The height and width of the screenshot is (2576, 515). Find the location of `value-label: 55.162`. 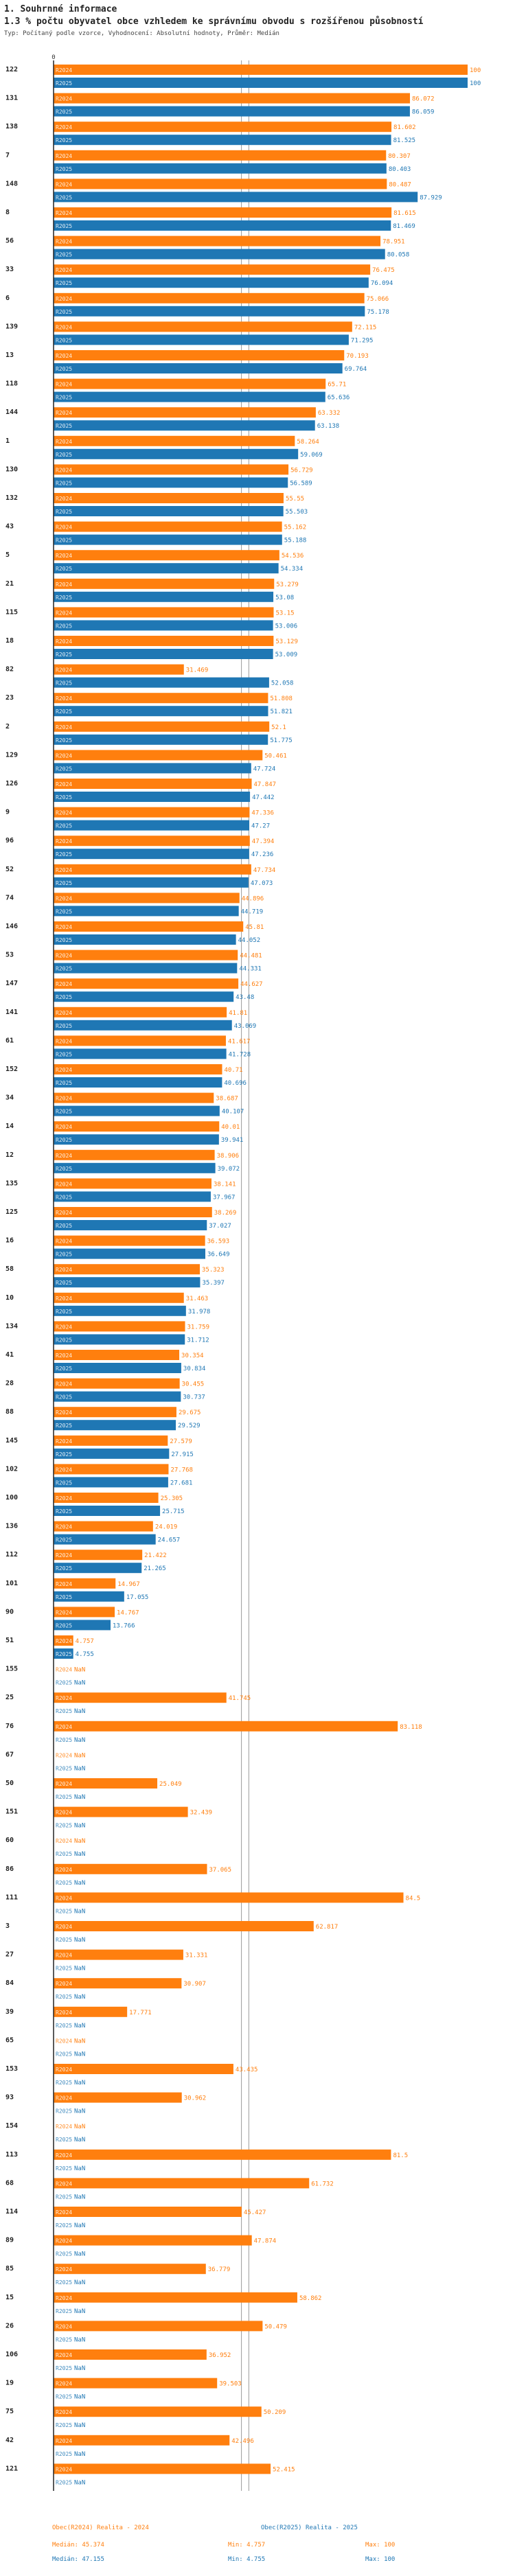

value-label: 55.162 is located at coordinates (295, 528).